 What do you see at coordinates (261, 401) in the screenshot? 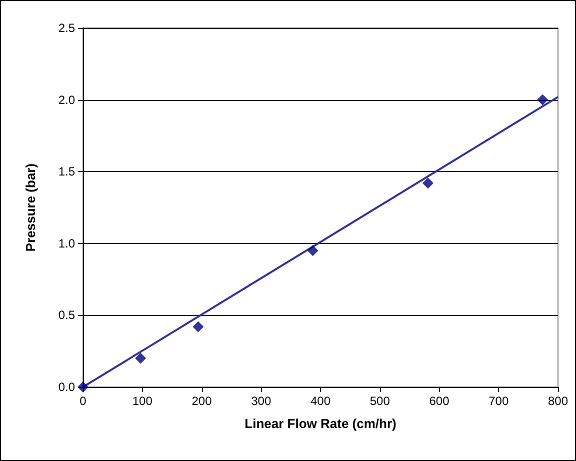
I see `x-tick-label: 300` at bounding box center [261, 401].